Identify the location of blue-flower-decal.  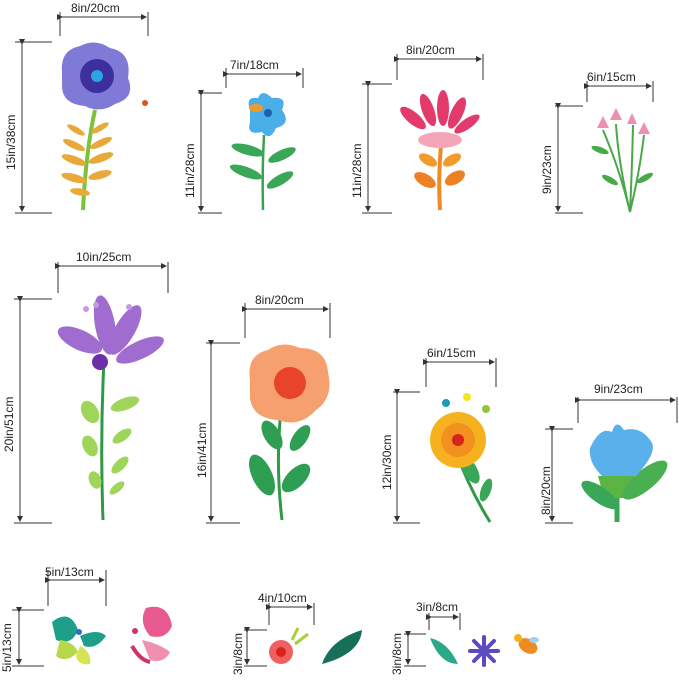
(262, 152).